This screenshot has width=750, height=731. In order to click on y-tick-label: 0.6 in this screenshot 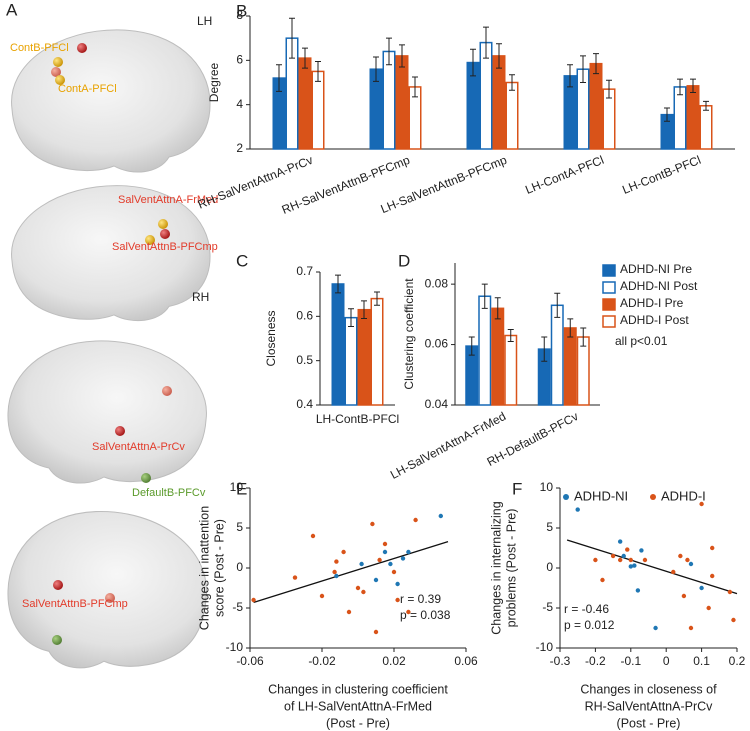, I will do `click(304, 316)`.